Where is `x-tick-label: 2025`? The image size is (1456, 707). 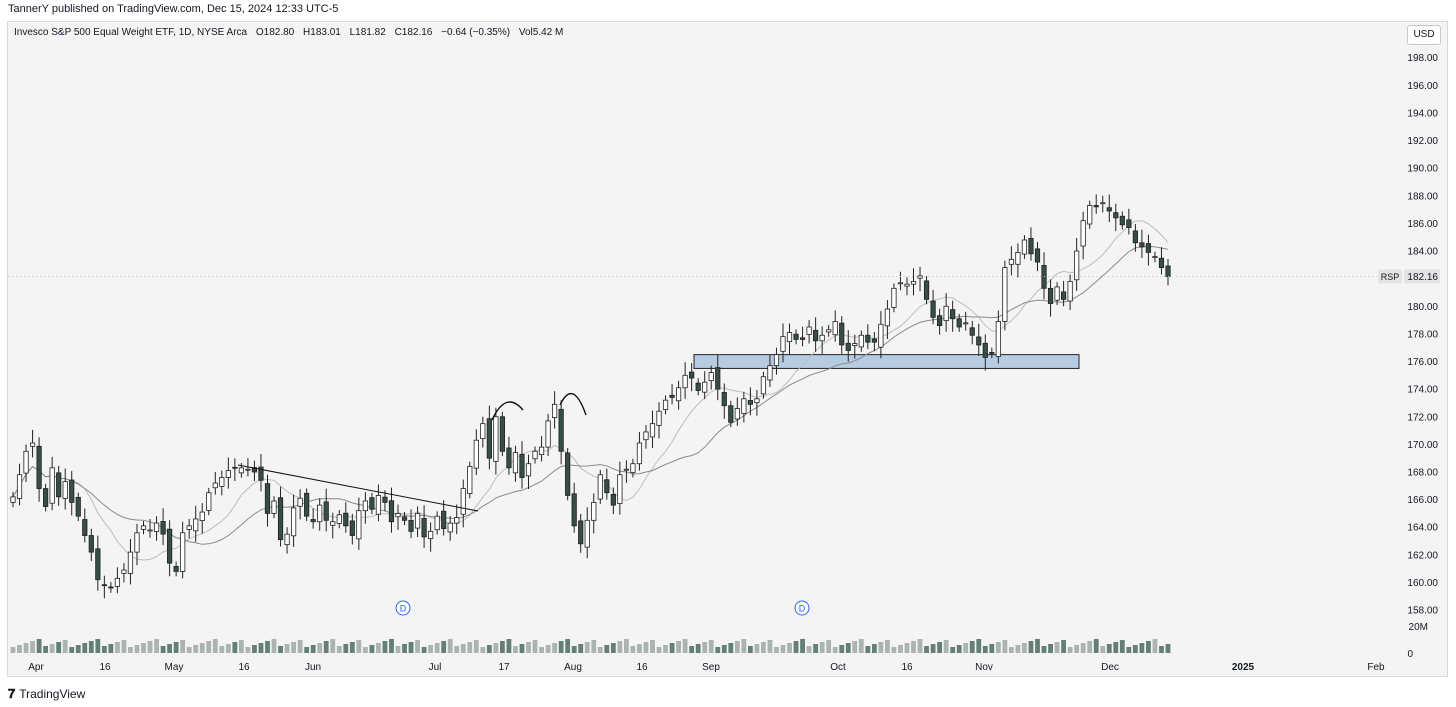
x-tick-label: 2025 is located at coordinates (1243, 667).